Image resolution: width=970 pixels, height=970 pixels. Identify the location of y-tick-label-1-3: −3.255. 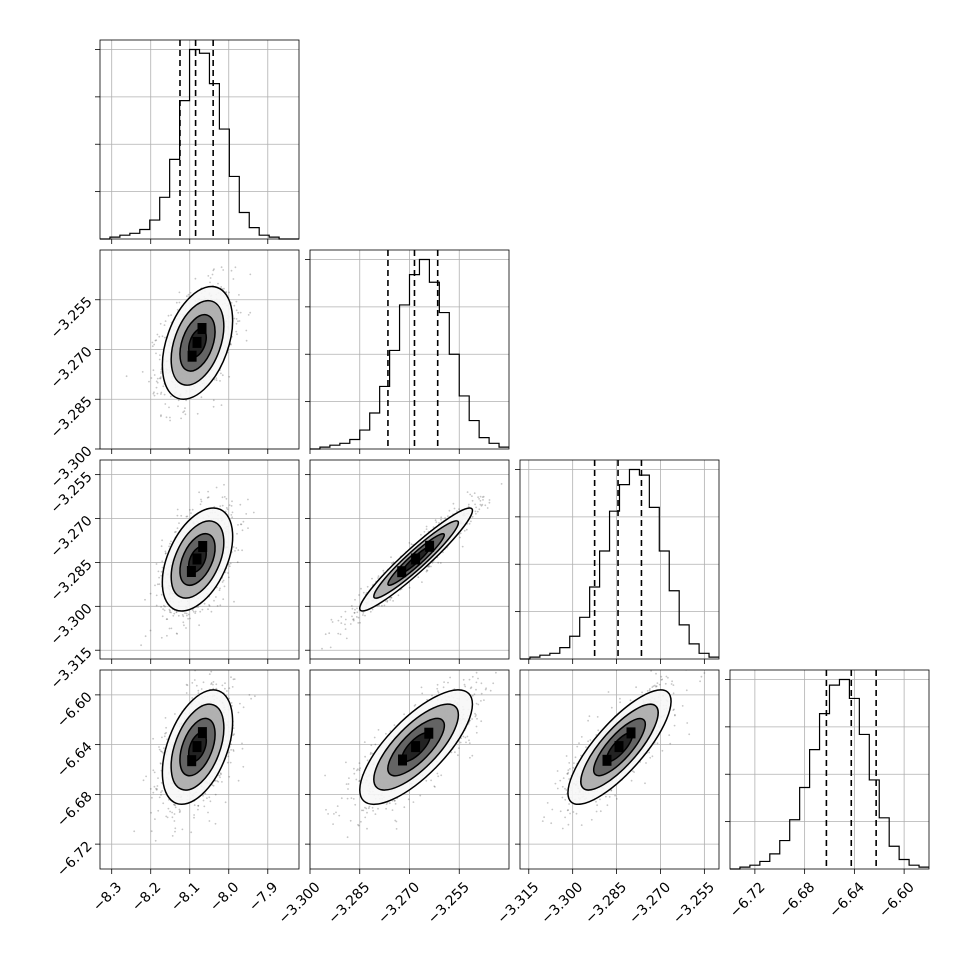
(72, 318).